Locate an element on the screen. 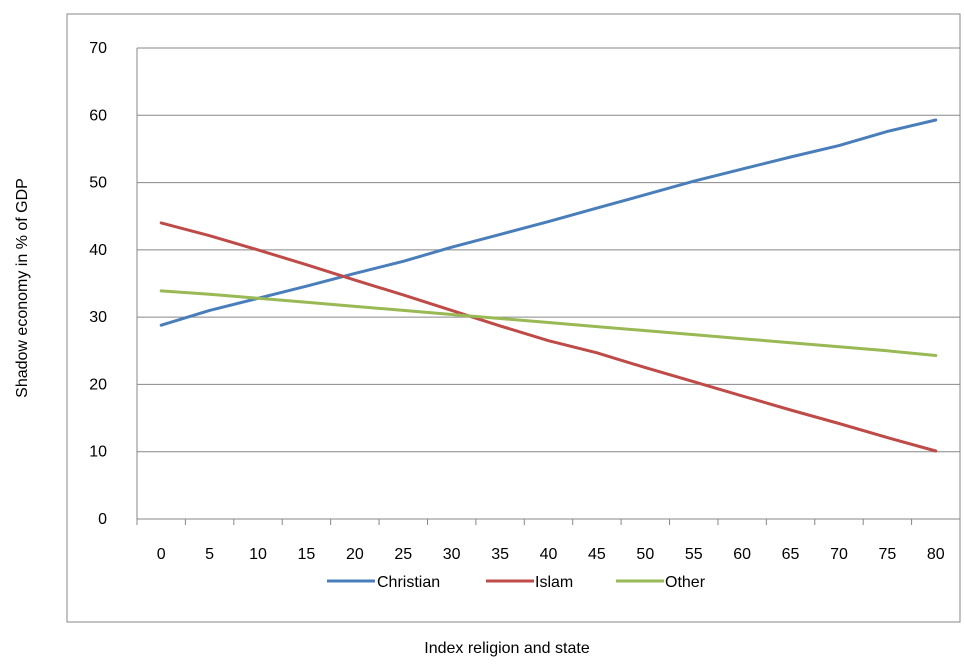 This screenshot has height=669, width=964. legend-item-christian: Christian is located at coordinates (383, 582).